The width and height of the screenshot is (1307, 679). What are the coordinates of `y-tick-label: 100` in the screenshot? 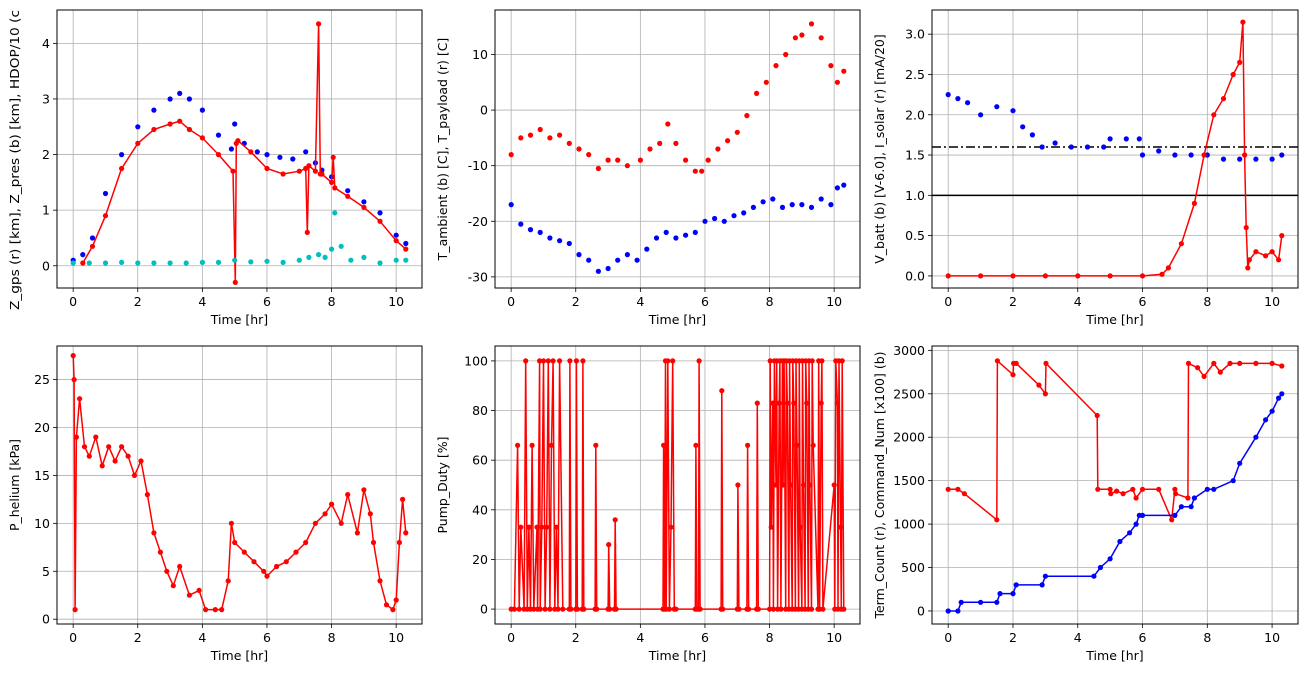 It's located at (476, 360).